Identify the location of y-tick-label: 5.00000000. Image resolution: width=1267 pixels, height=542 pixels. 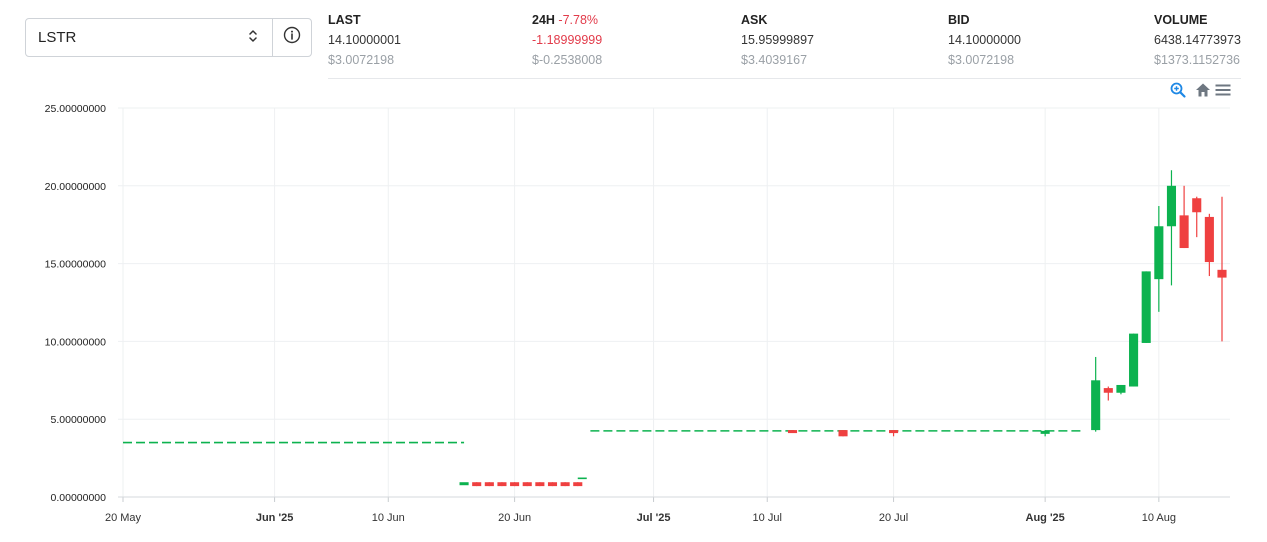
(79, 420).